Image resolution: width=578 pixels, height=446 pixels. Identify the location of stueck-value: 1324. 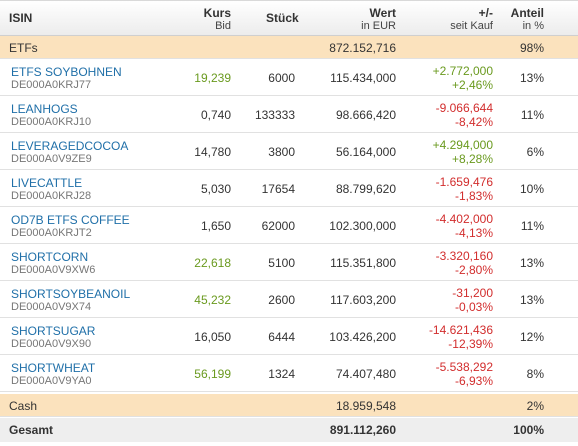
(281, 374).